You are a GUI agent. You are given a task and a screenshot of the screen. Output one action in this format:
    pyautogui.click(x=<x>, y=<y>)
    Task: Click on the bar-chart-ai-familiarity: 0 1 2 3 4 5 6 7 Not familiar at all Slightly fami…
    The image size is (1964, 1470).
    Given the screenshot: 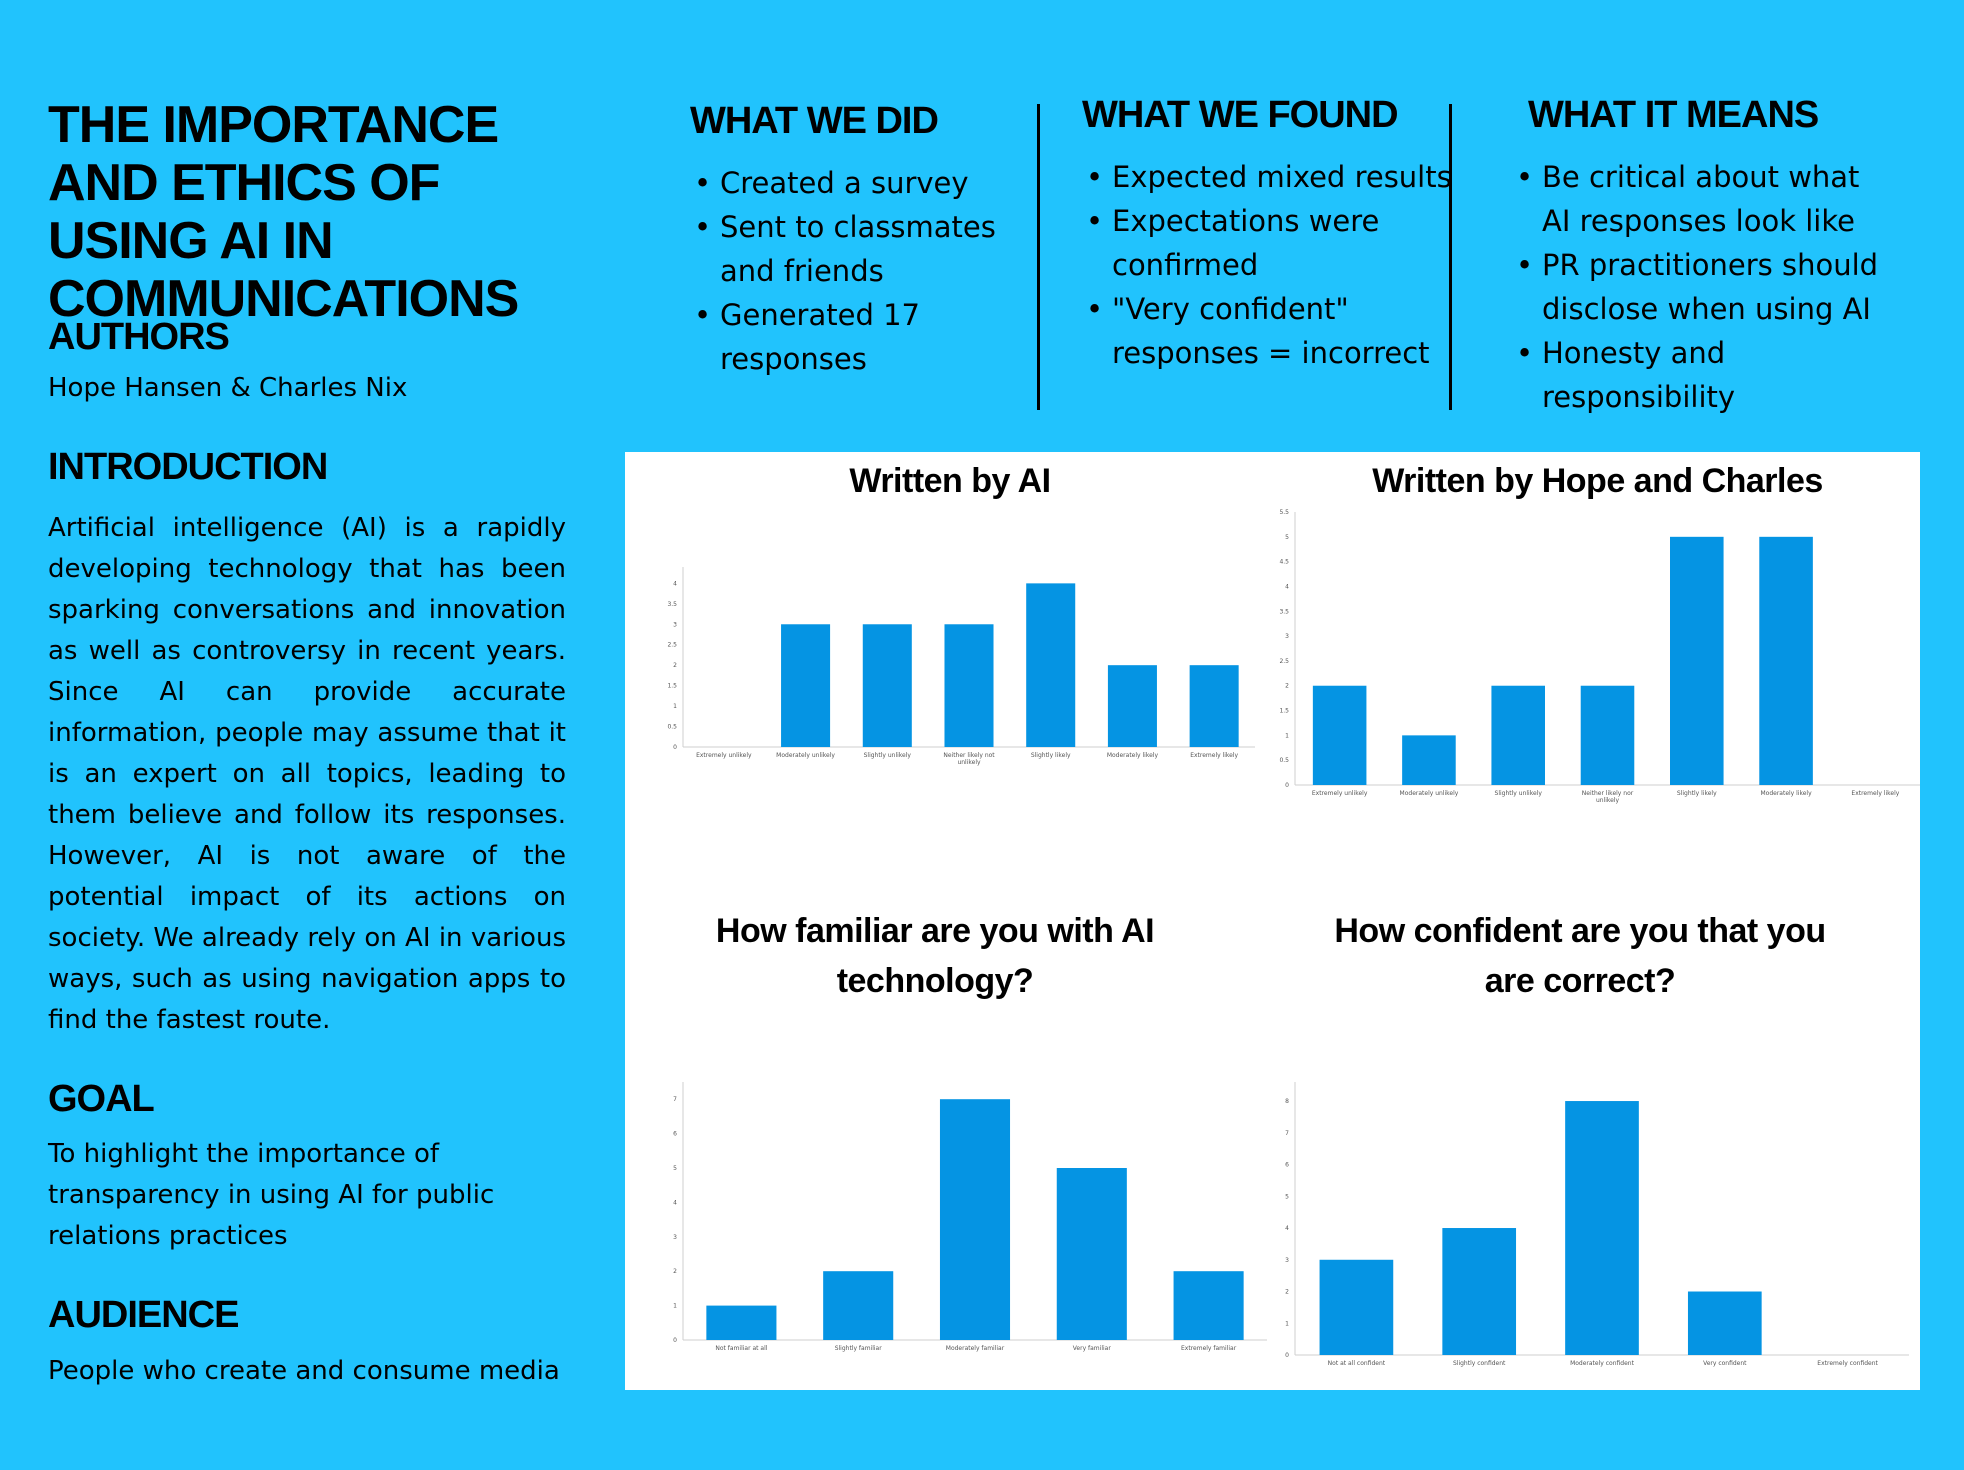 What is the action you would take?
    pyautogui.click(x=970, y=1217)
    